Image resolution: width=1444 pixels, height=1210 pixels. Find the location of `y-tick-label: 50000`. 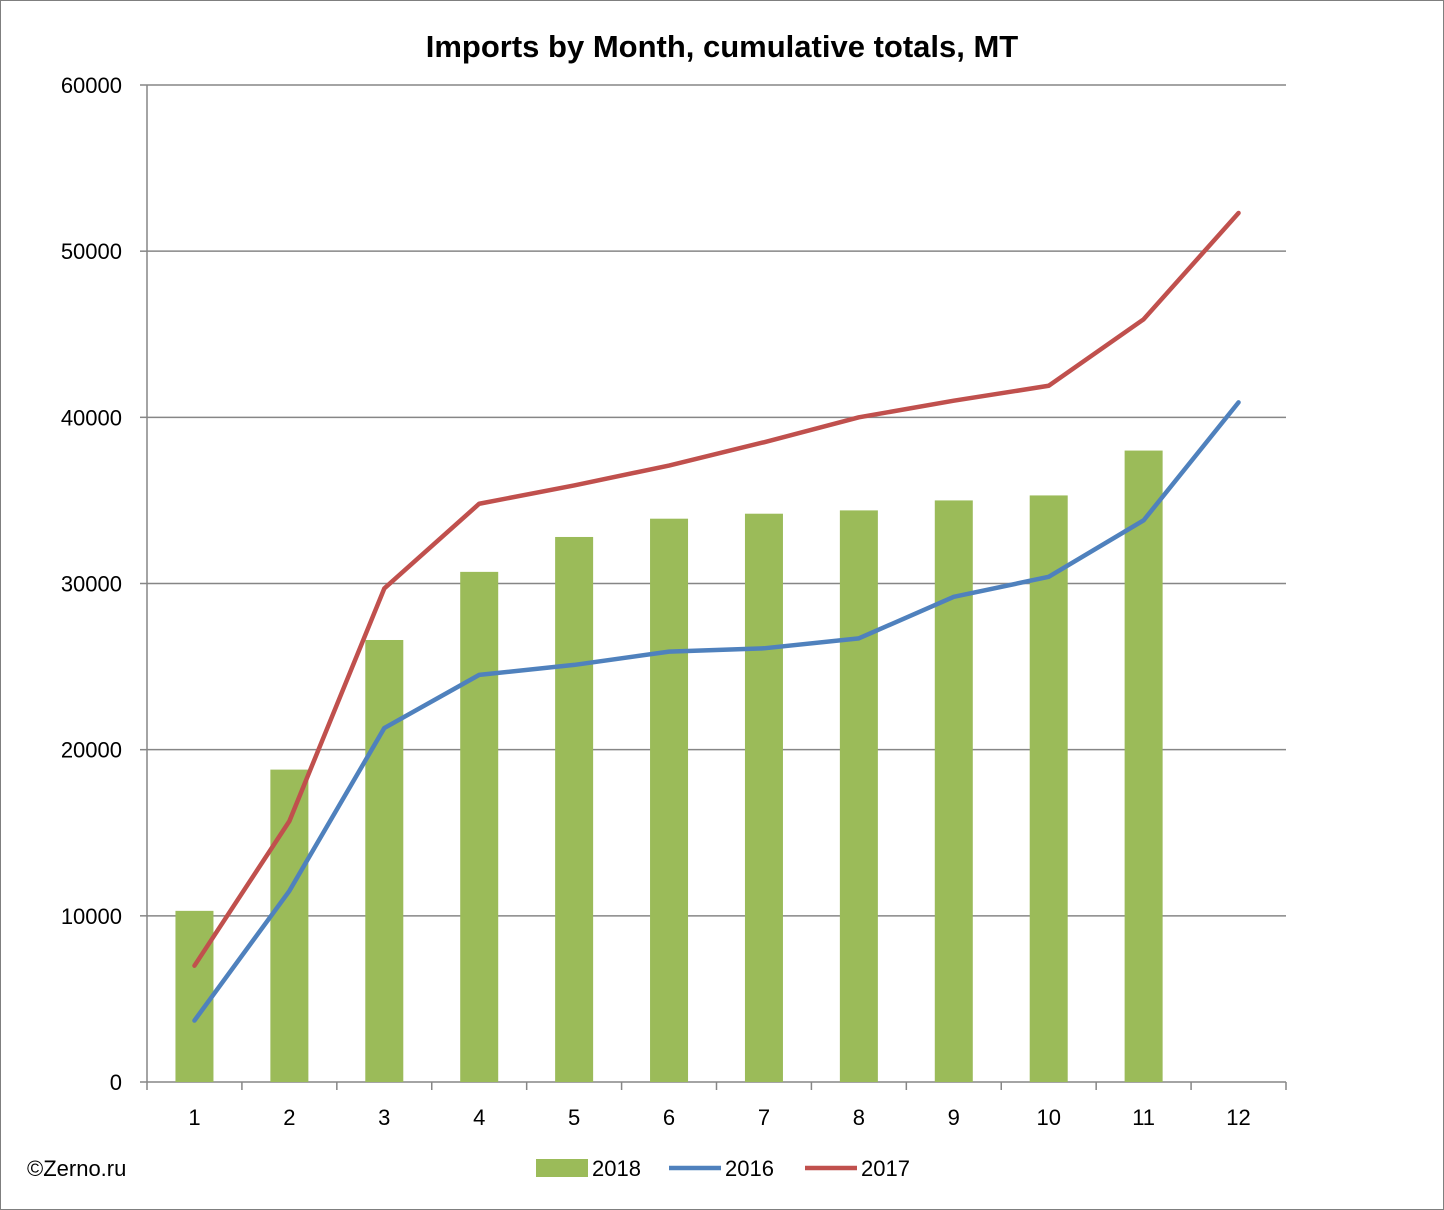

y-tick-label: 50000 is located at coordinates (91, 251).